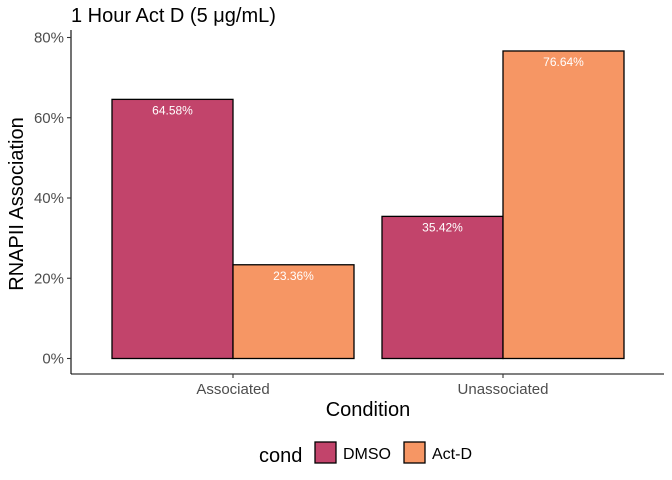 This screenshot has width=672, height=480. Describe the element at coordinates (49, 38) in the screenshot. I see `y-tick-label: 80%` at that location.